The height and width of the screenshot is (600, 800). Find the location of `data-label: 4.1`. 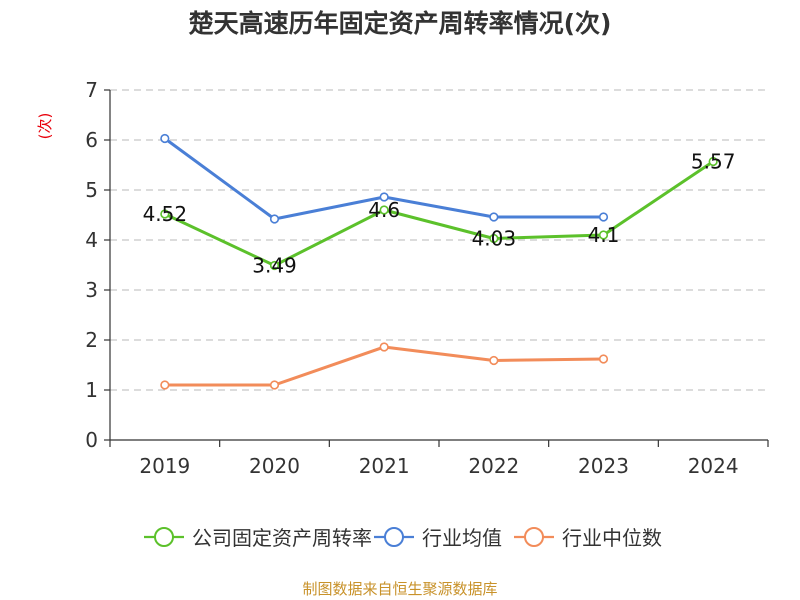

data-label: 4.1 is located at coordinates (604, 235).